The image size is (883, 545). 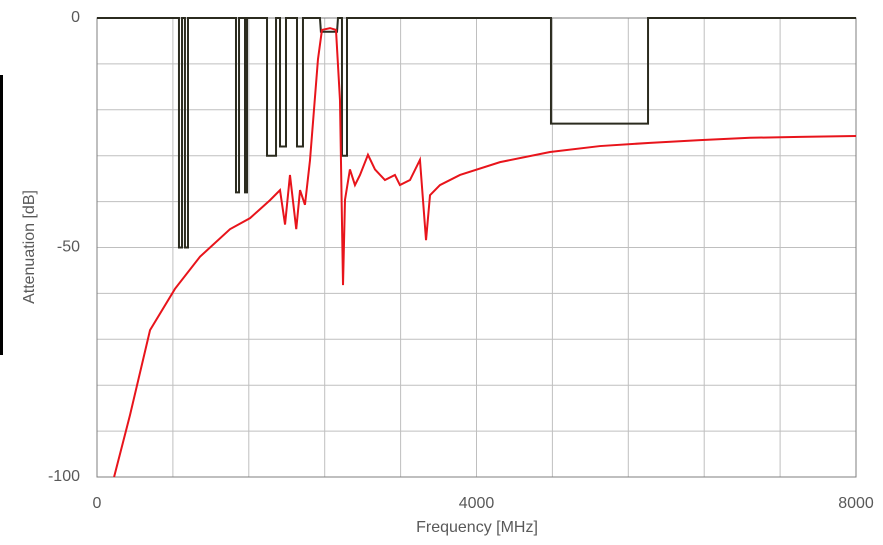 What do you see at coordinates (64, 476) in the screenshot?
I see `y-tick-label: -100` at bounding box center [64, 476].